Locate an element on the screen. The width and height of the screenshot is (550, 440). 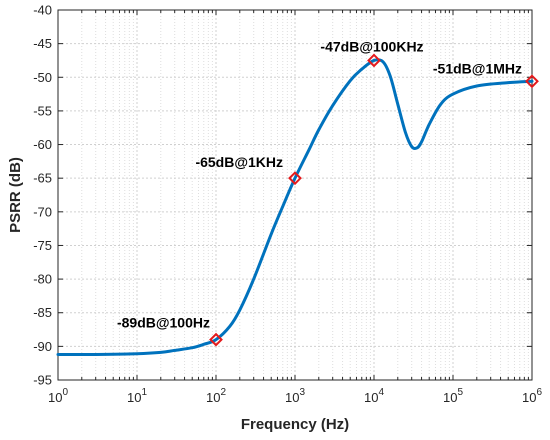
x-tick-label: 10⁴ is located at coordinates (374, 396).